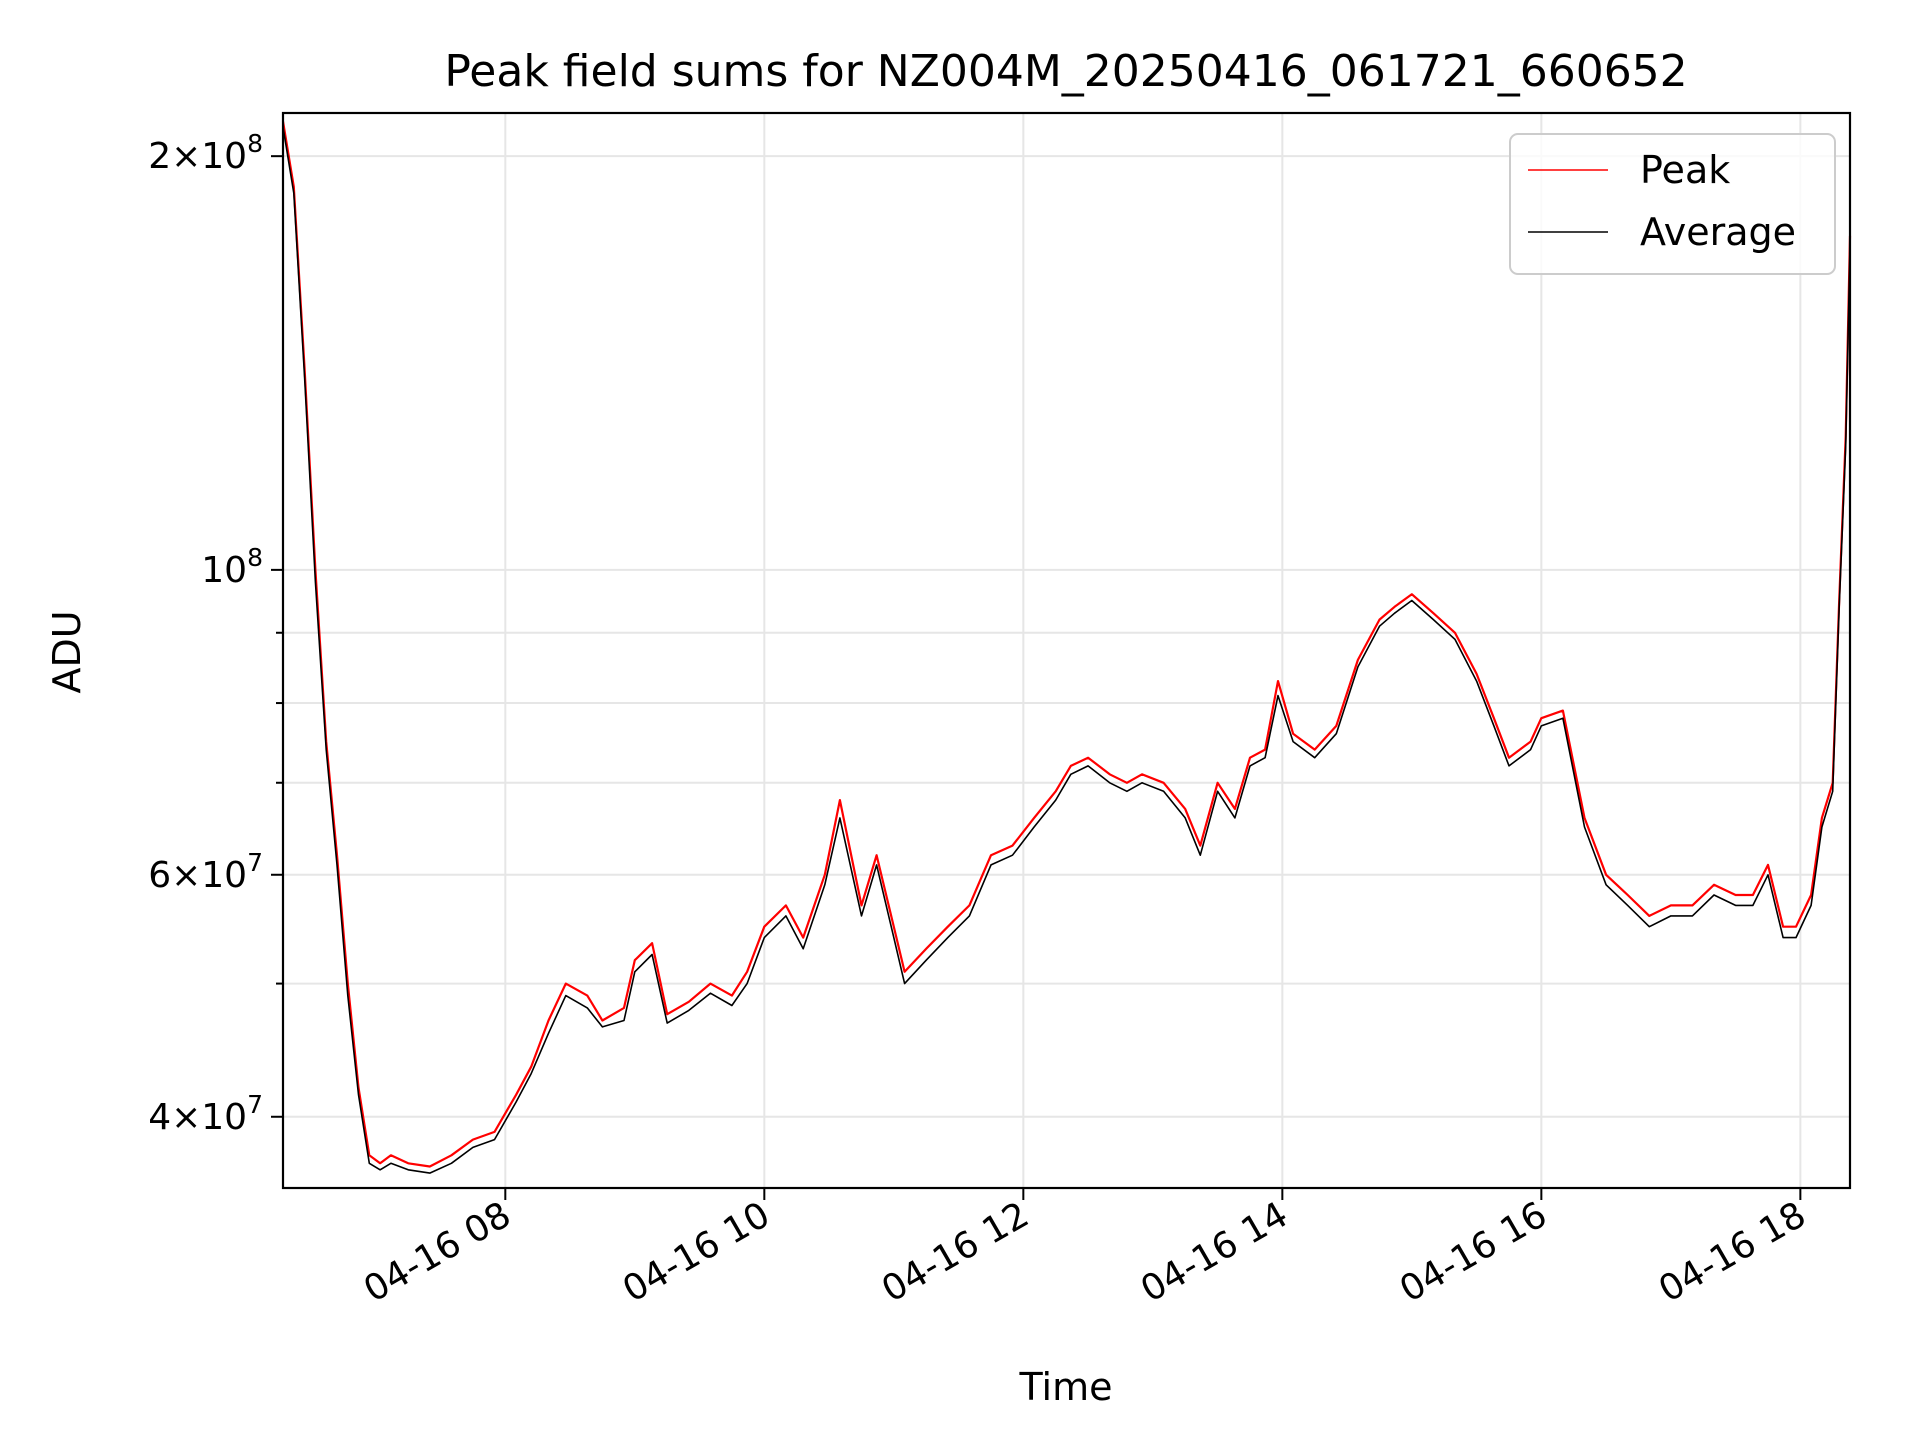 The width and height of the screenshot is (1920, 1440). Describe the element at coordinates (1214, 1252) in the screenshot. I see `x-tick-label: 04-16 14` at that location.